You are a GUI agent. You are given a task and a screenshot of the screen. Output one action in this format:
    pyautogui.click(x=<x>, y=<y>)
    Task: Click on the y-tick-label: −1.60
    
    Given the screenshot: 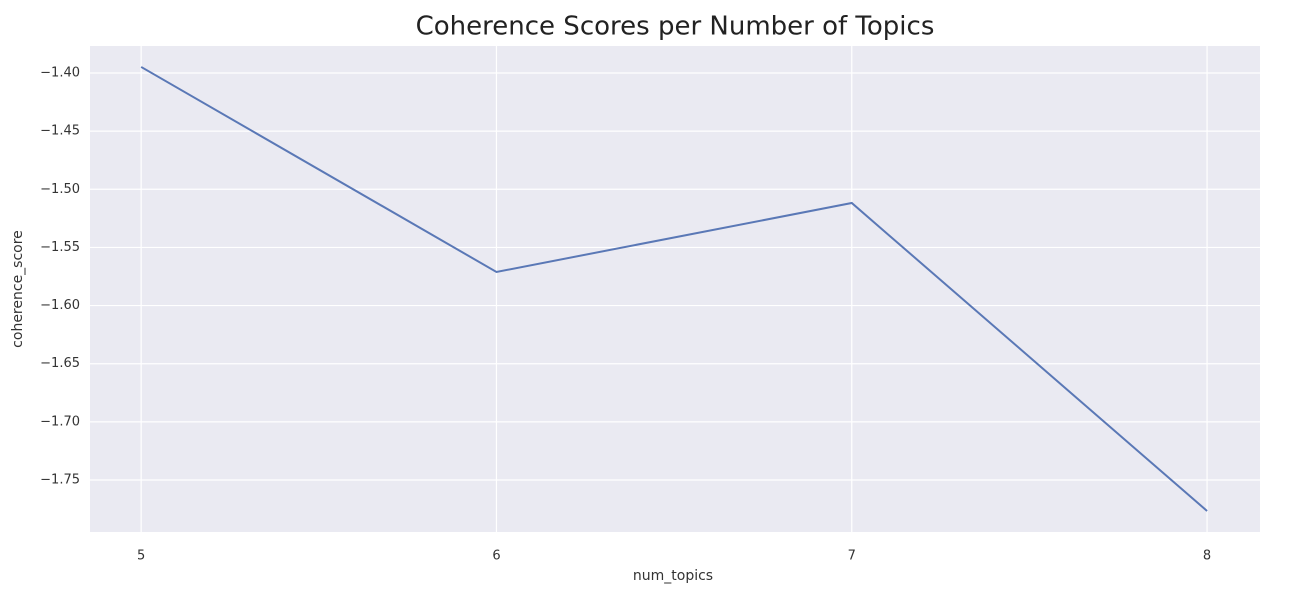 What is the action you would take?
    pyautogui.click(x=60, y=305)
    